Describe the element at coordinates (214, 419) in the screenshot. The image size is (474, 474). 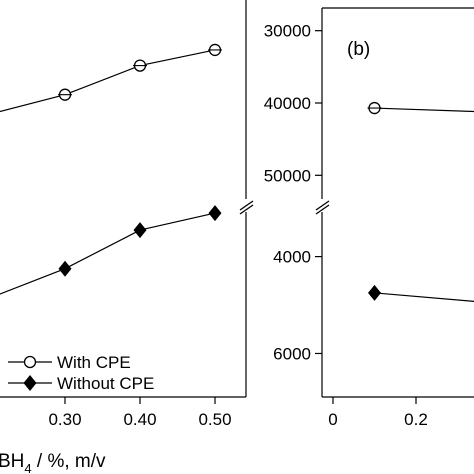
I see `left-x-tick-label: 0.50` at that location.